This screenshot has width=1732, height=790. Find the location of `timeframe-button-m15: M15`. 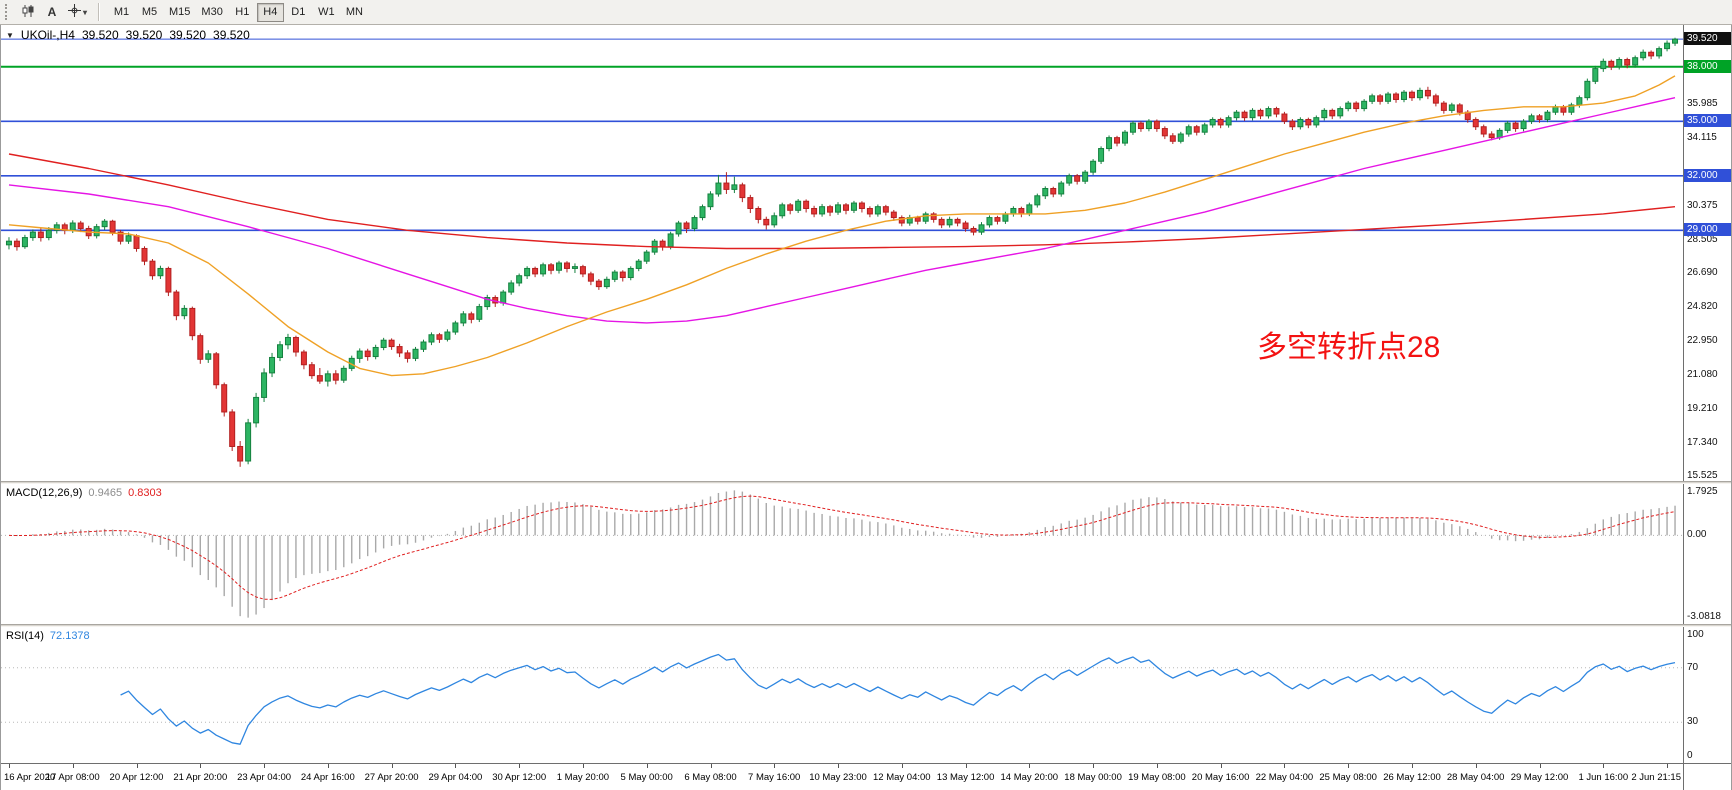

timeframe-button-m15: M15 is located at coordinates (179, 12).